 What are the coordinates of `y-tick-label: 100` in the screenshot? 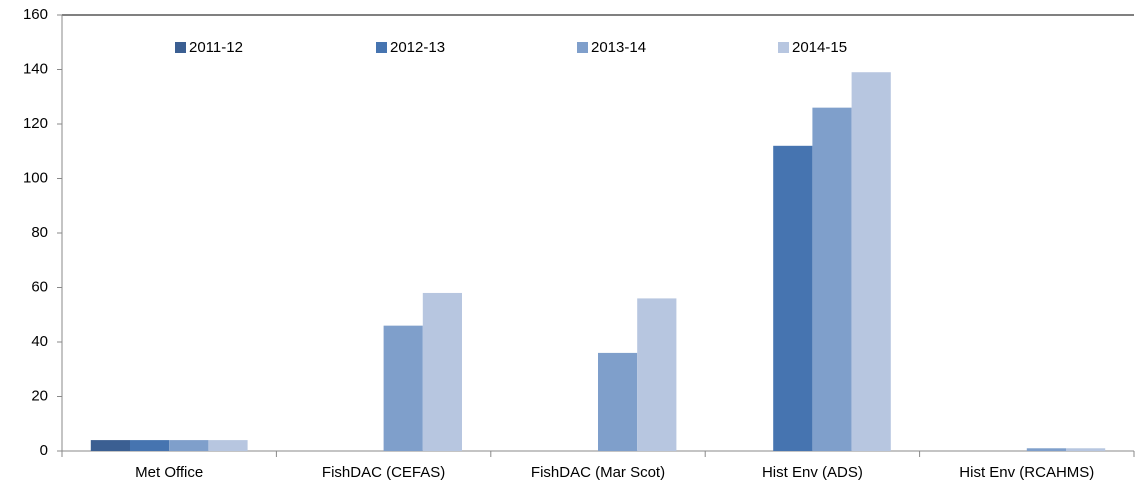 It's located at (35, 177).